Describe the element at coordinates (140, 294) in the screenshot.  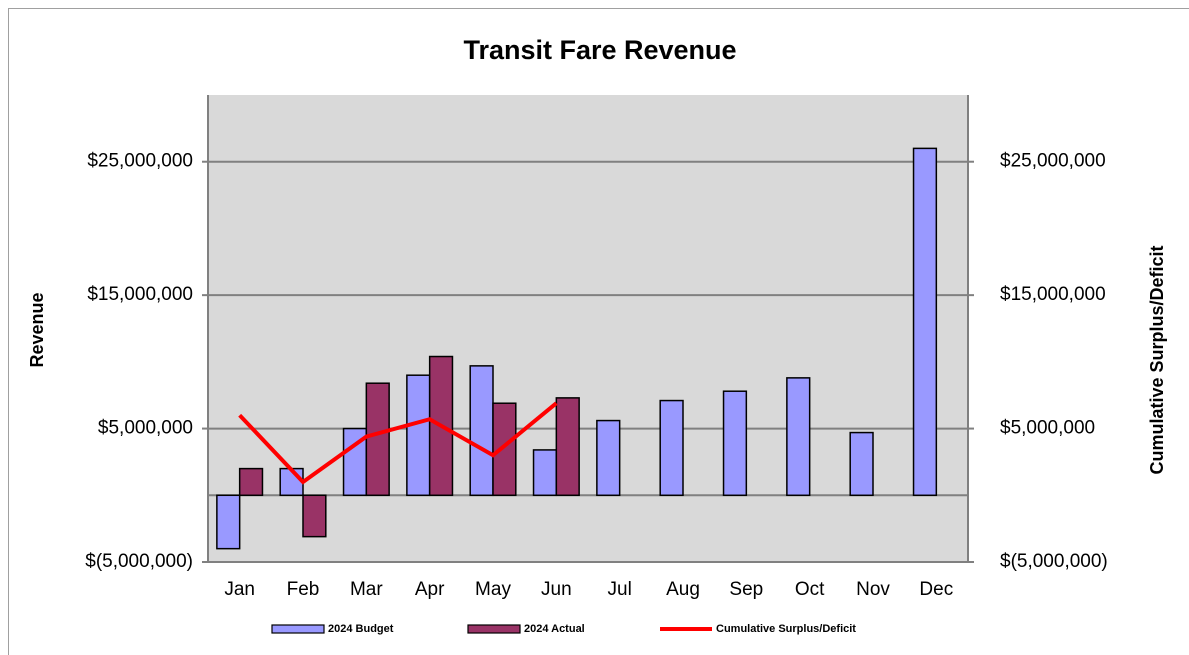
I see `y-tick-label: $15,000,000` at that location.